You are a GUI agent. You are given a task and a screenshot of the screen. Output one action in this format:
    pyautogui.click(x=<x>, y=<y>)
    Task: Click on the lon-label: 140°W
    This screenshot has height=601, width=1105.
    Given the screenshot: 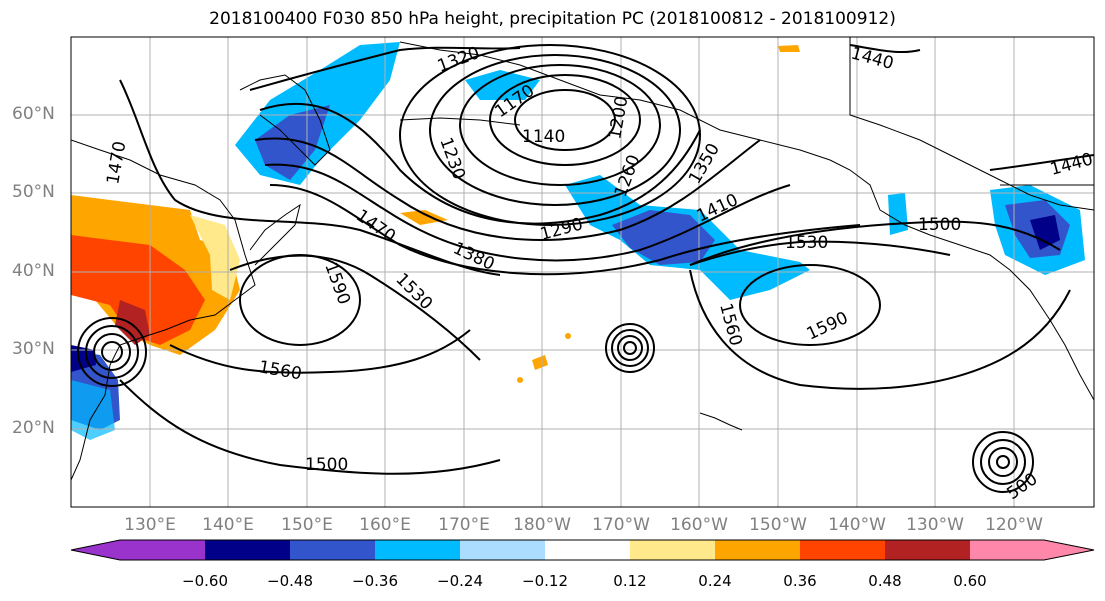 What is the action you would take?
    pyautogui.click(x=857, y=525)
    